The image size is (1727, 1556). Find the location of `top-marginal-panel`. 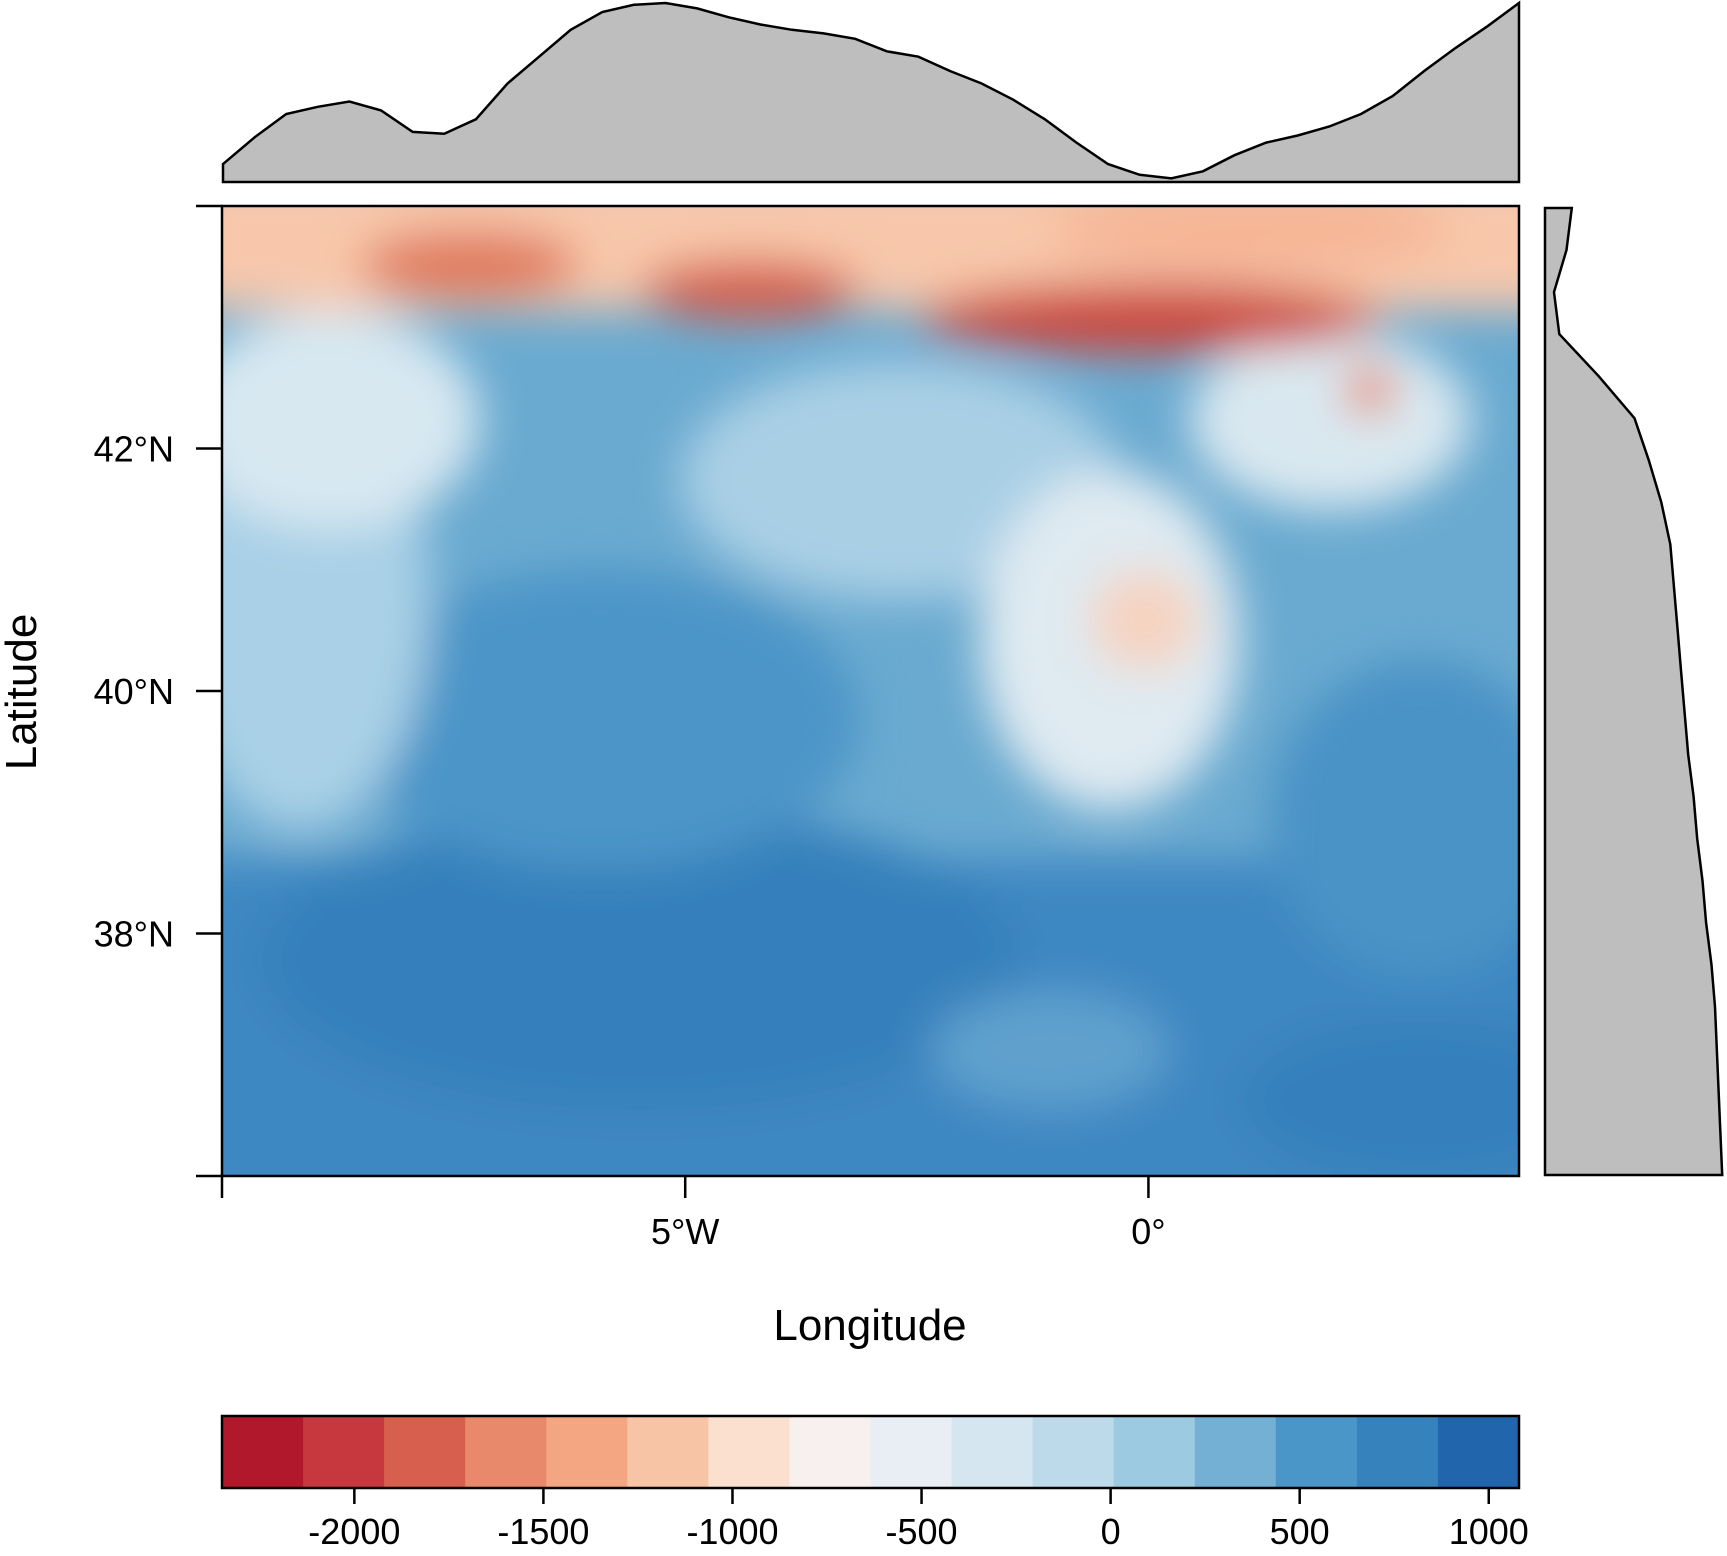

top-marginal-panel is located at coordinates (871, 92).